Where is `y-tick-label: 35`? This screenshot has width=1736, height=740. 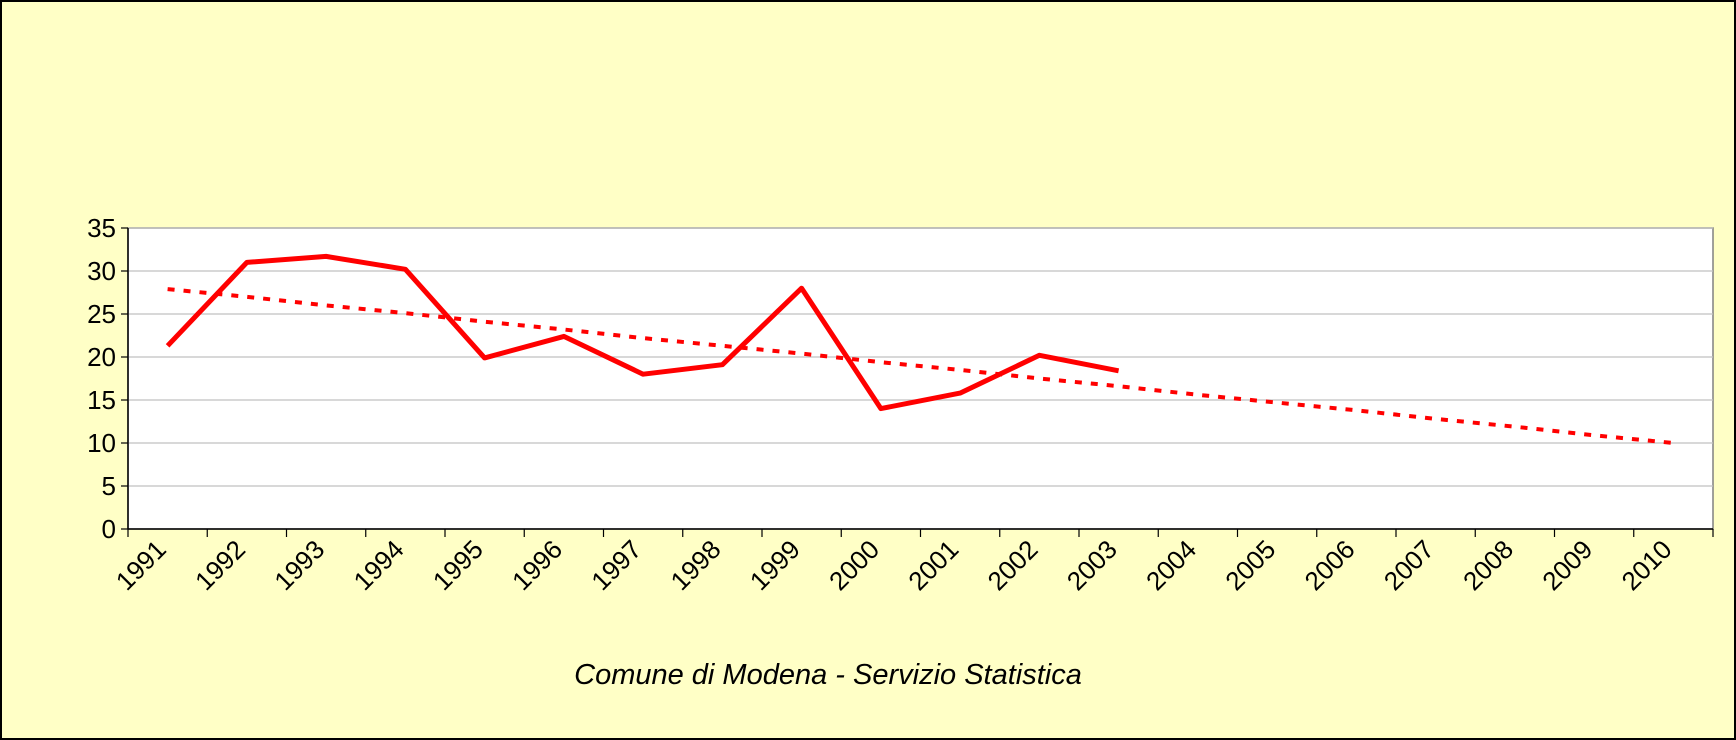 y-tick-label: 35 is located at coordinates (101, 228).